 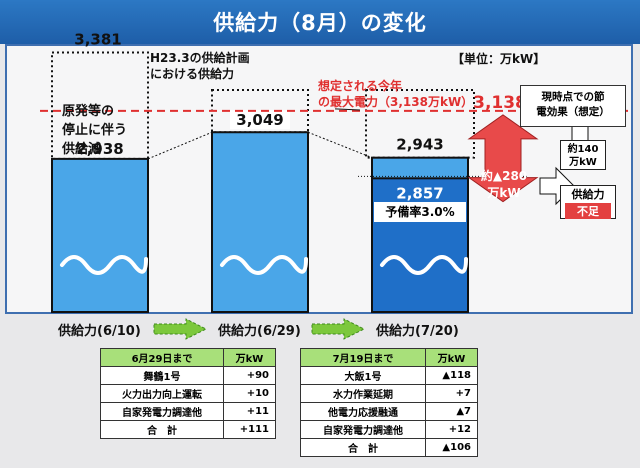 I want to click on bar-value-label-0: 2,938, so click(x=99, y=149).